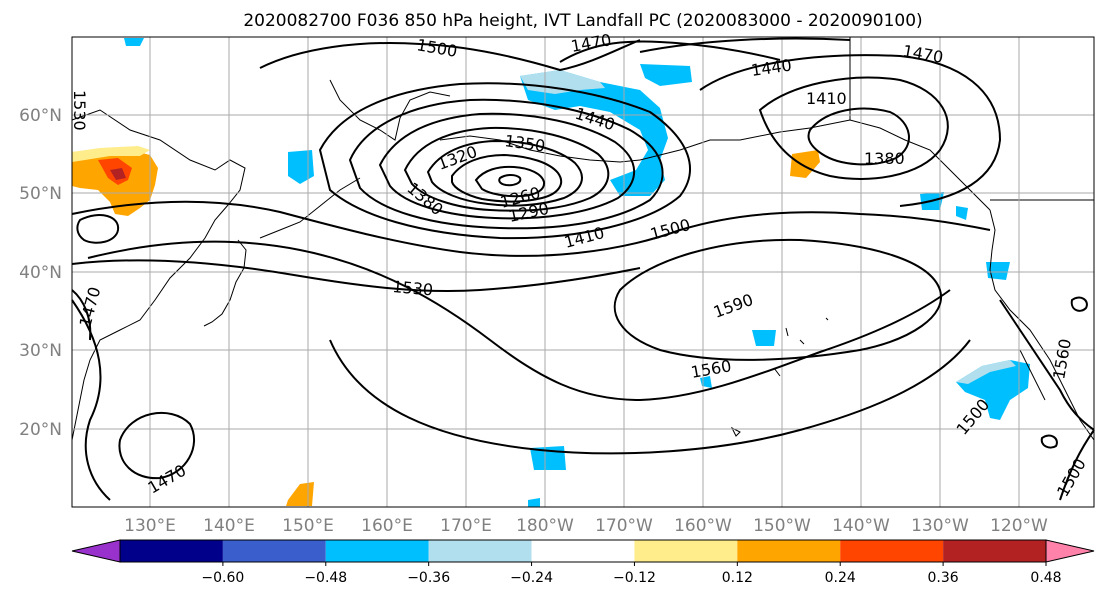 This screenshot has height=601, width=1105. Describe the element at coordinates (745, 45) in the screenshot. I see `contour-1470-gulf` at that location.